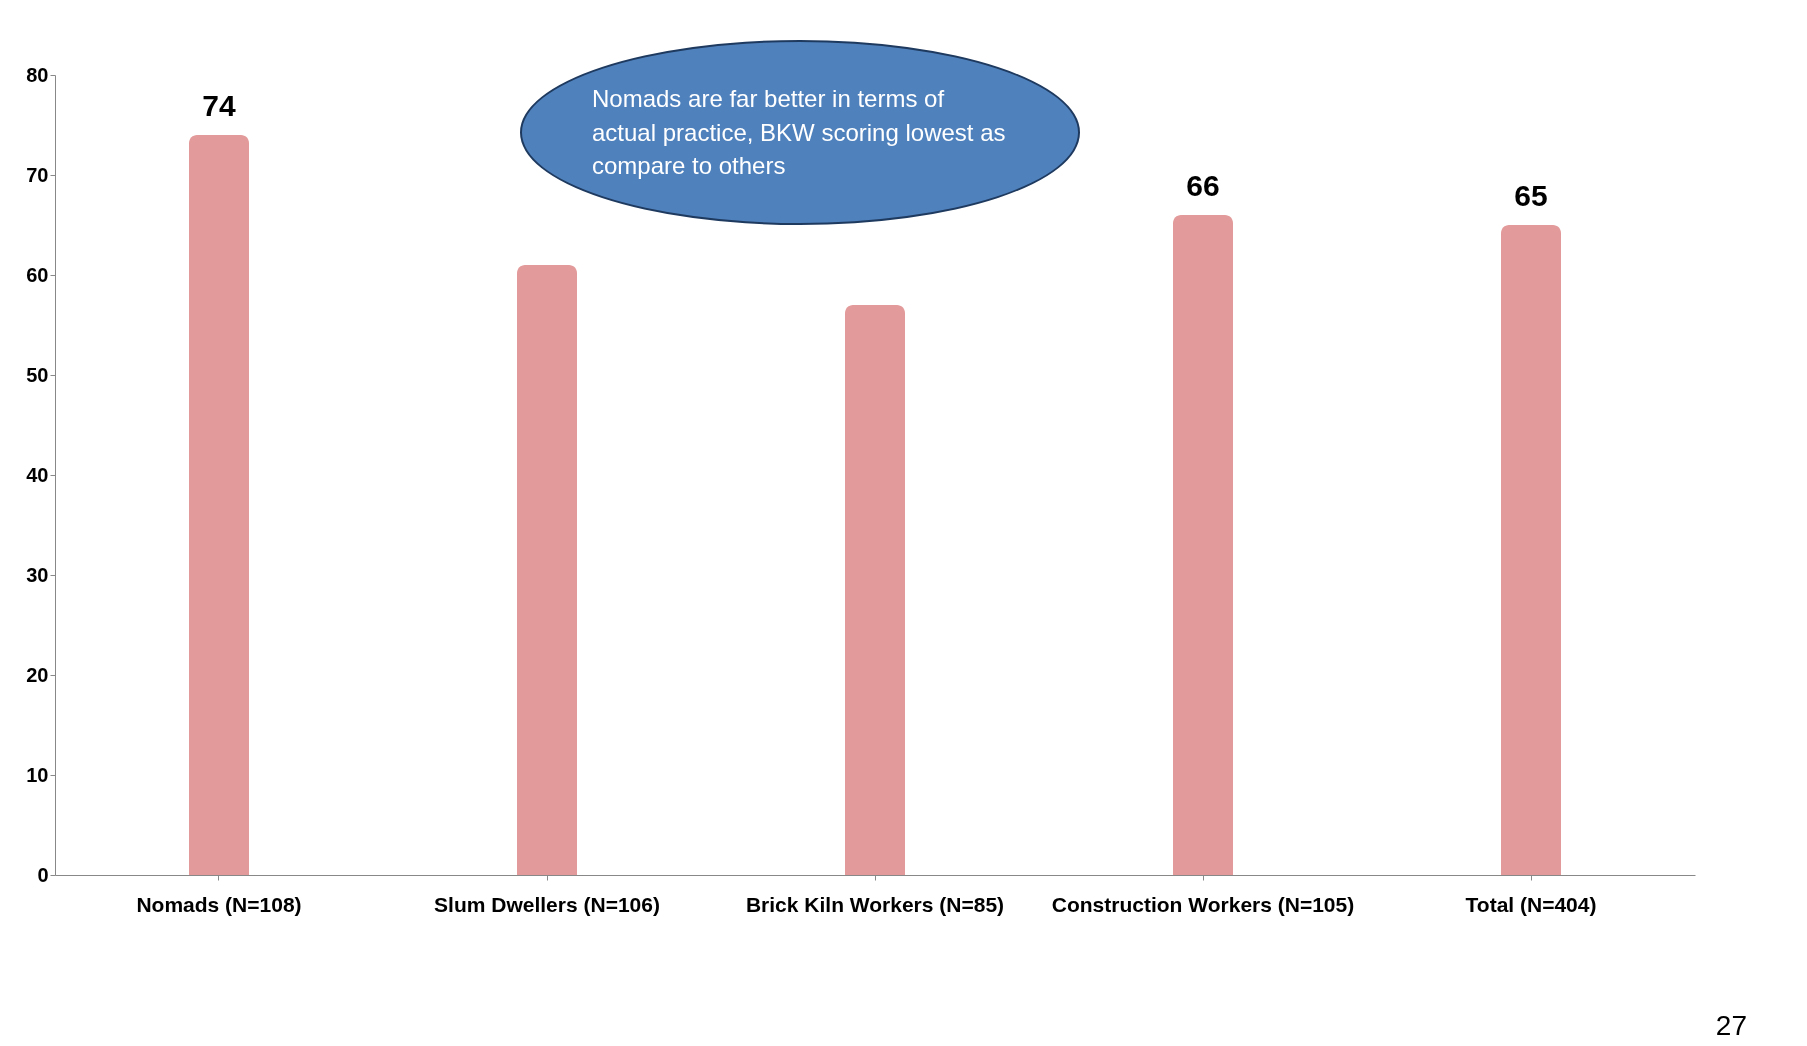 This screenshot has height=1046, width=1807. I want to click on x-tick-label: Brick Kiln Workers (N=85), so click(875, 904).